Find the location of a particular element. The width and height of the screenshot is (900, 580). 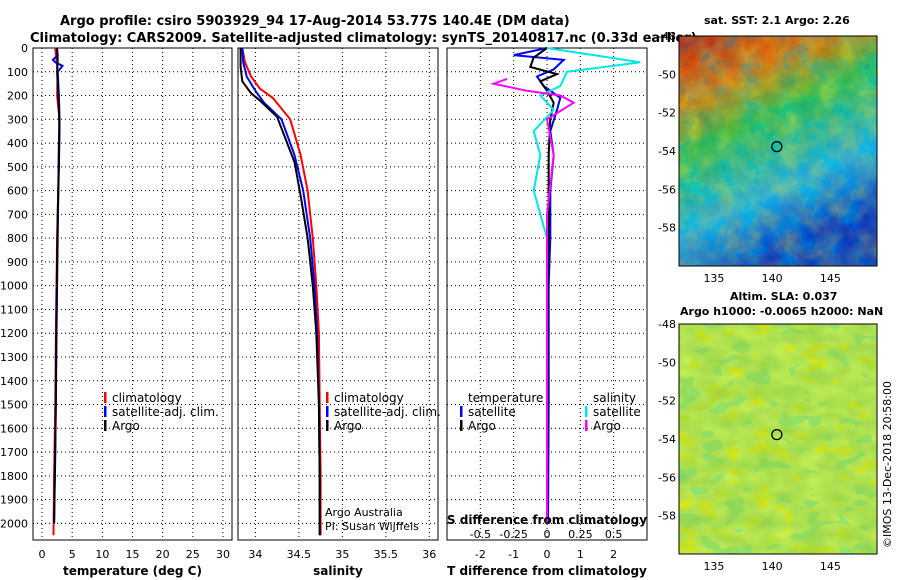

salinity-xtick-label: 36 is located at coordinates (429, 554).